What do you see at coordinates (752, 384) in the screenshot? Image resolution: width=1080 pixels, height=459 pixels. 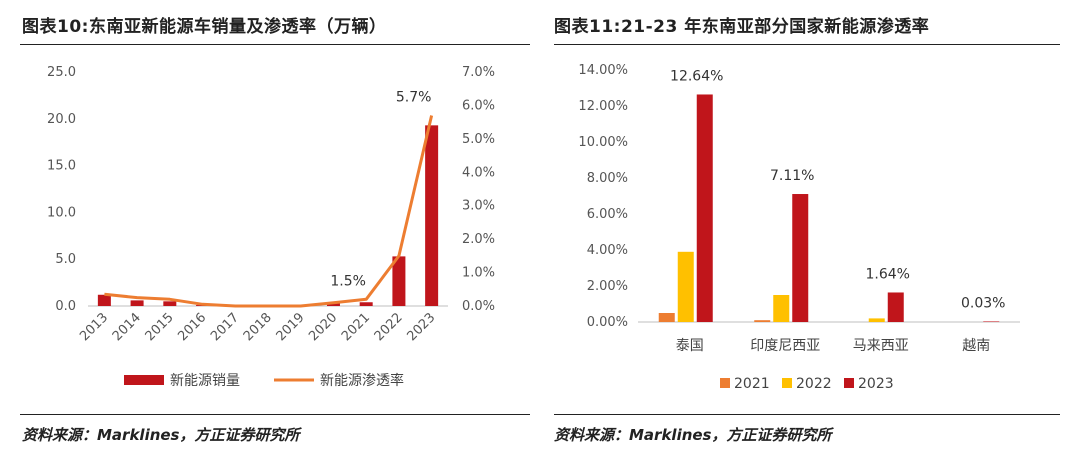 I see `legend-label: 2021` at bounding box center [752, 384].